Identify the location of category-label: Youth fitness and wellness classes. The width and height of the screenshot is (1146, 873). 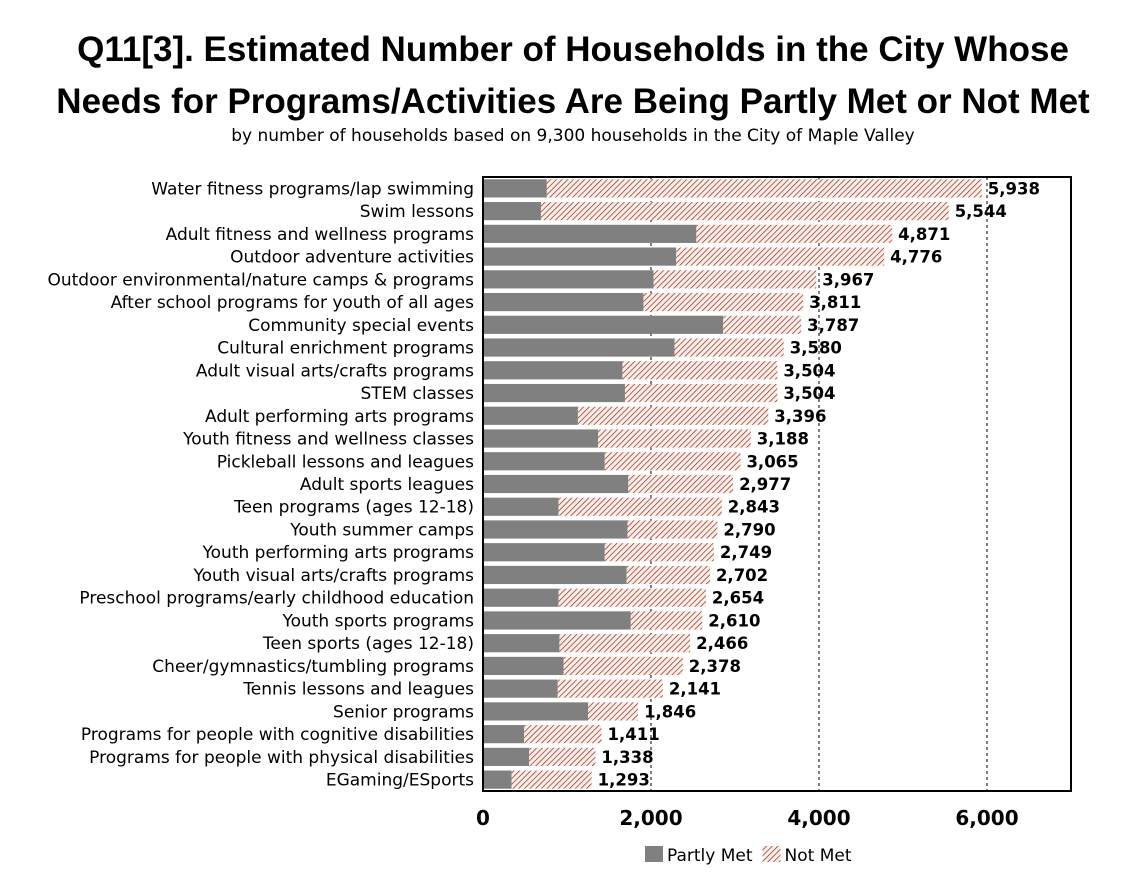
(328, 440).